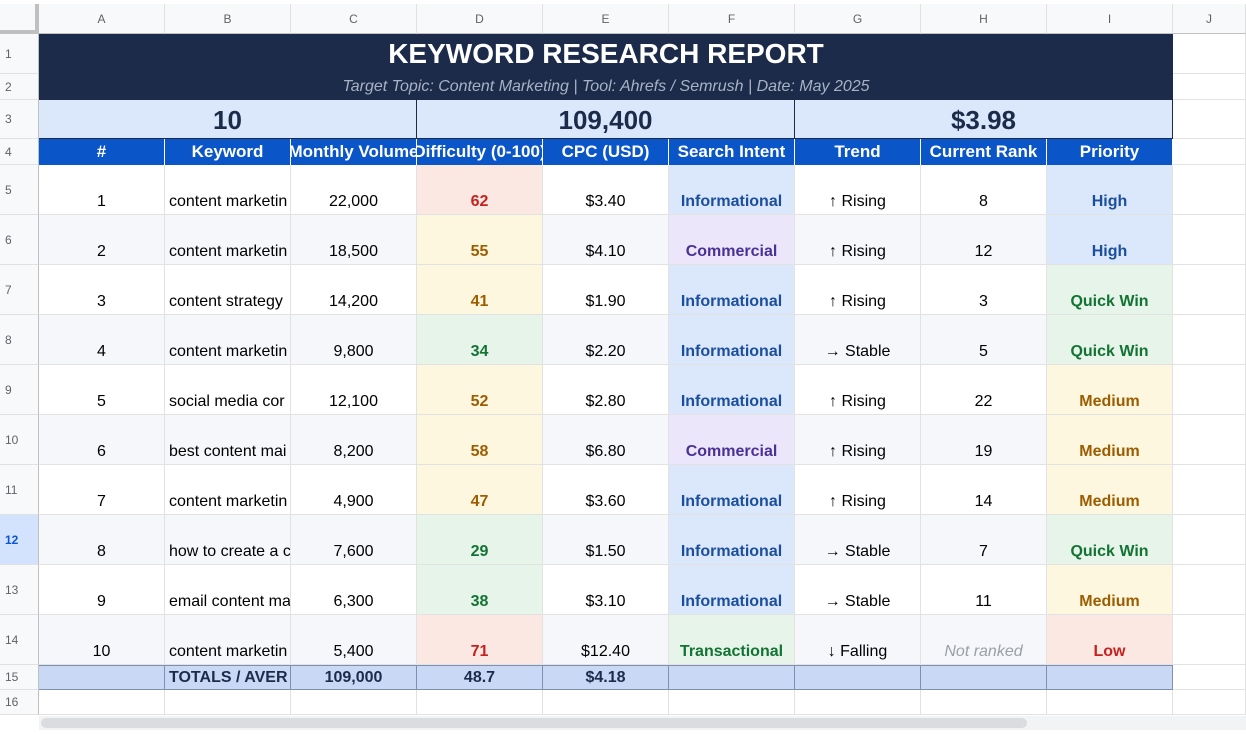  Describe the element at coordinates (19, 152) in the screenshot. I see `row-header-4: 4` at that location.